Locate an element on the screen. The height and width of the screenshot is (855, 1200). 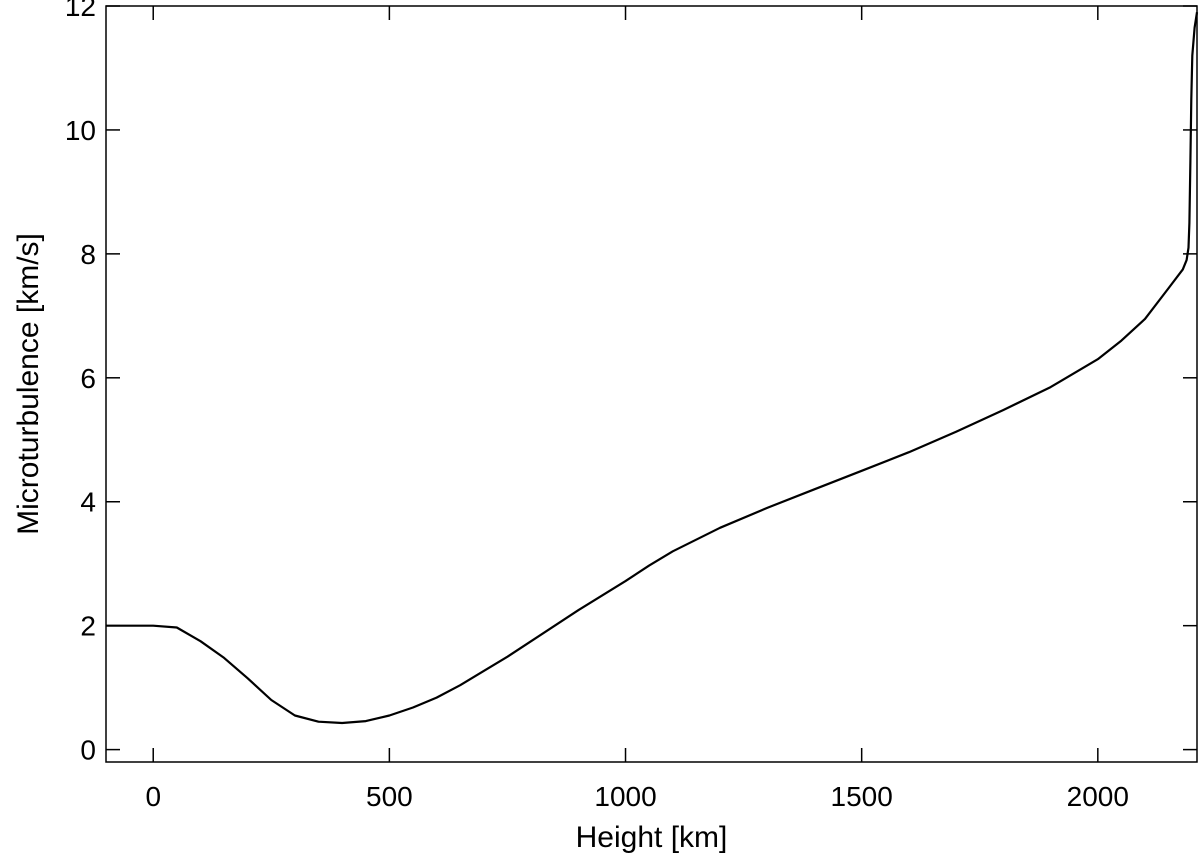
y-tick-label-10: 10 is located at coordinates (80, 130).